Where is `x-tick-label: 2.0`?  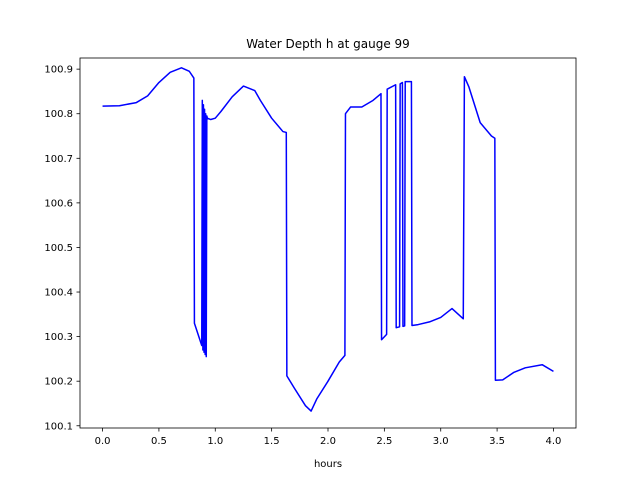
x-tick-label: 2.0 is located at coordinates (328, 441).